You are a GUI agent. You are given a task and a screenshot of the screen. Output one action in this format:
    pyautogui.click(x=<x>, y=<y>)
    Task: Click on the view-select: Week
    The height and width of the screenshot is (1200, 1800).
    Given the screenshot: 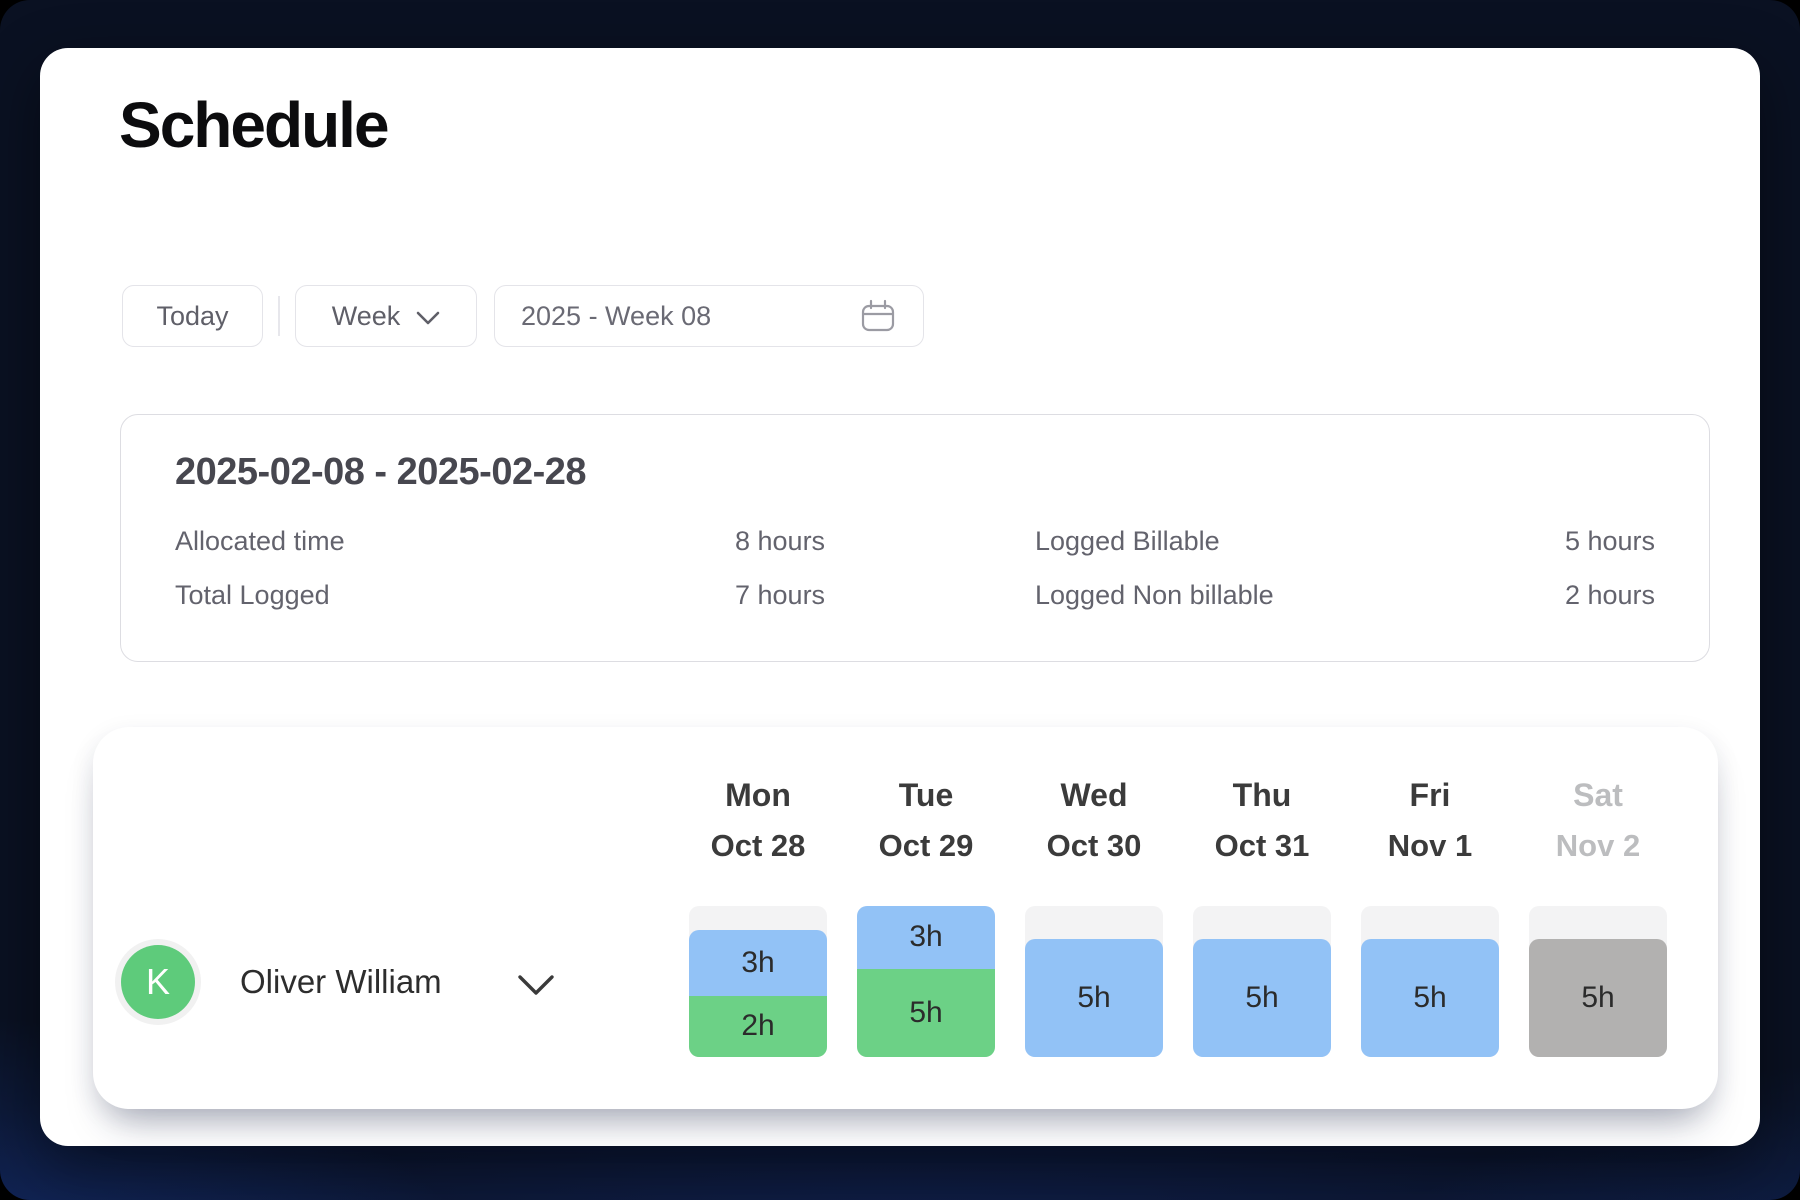 What is the action you would take?
    pyautogui.click(x=386, y=316)
    